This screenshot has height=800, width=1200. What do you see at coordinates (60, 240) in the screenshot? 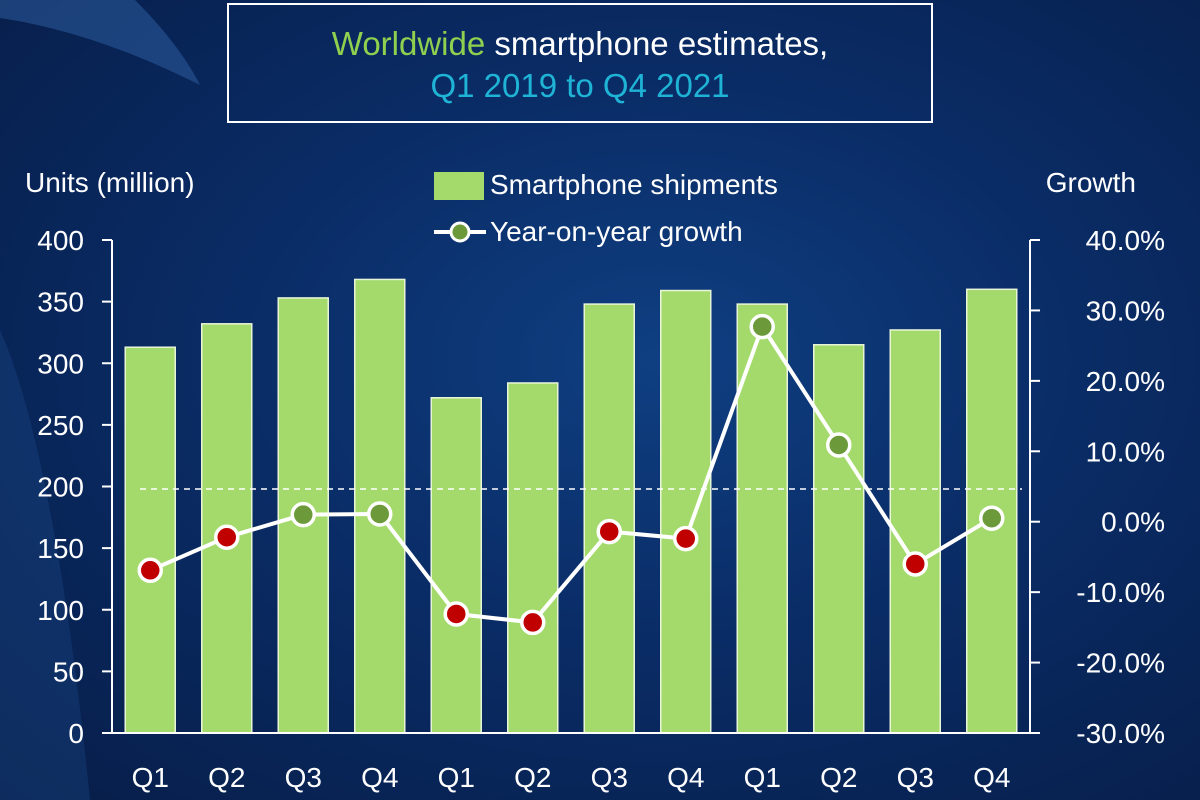
I see `y-left-tick-label: 400` at bounding box center [60, 240].